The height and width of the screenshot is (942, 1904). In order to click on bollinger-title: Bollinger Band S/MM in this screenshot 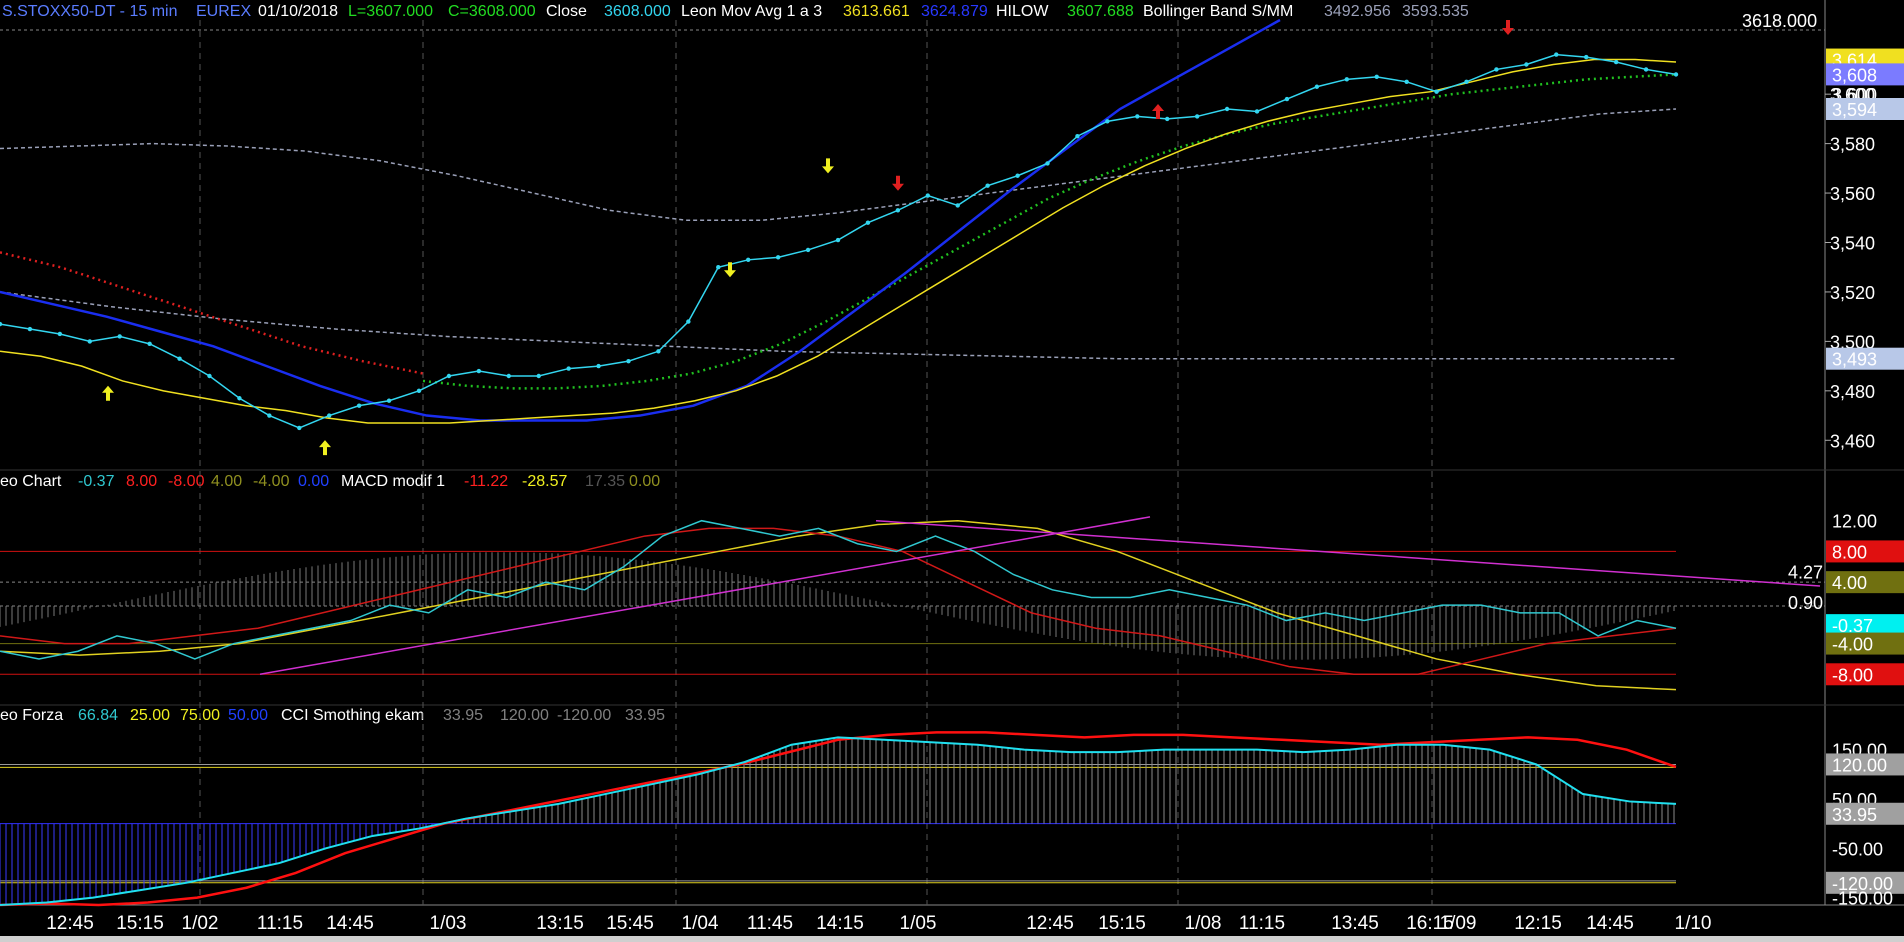, I will do `click(1218, 11)`.